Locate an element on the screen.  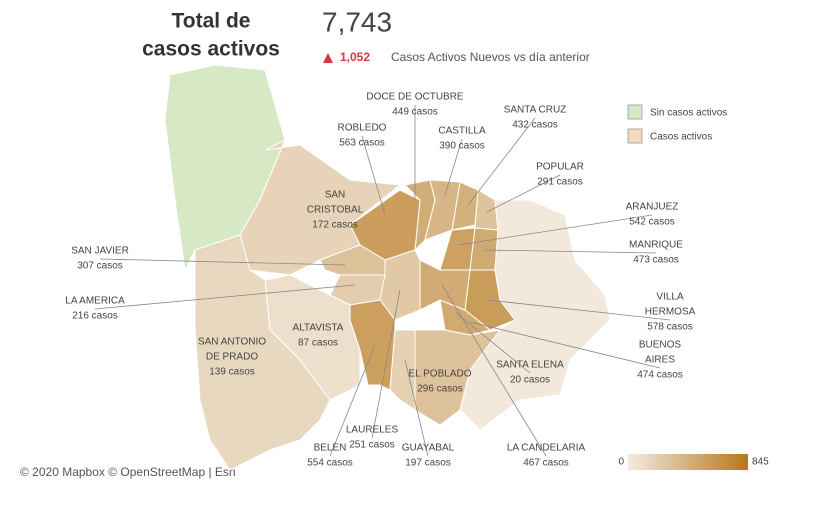
region-name: MANRIQUE is located at coordinates (656, 245).